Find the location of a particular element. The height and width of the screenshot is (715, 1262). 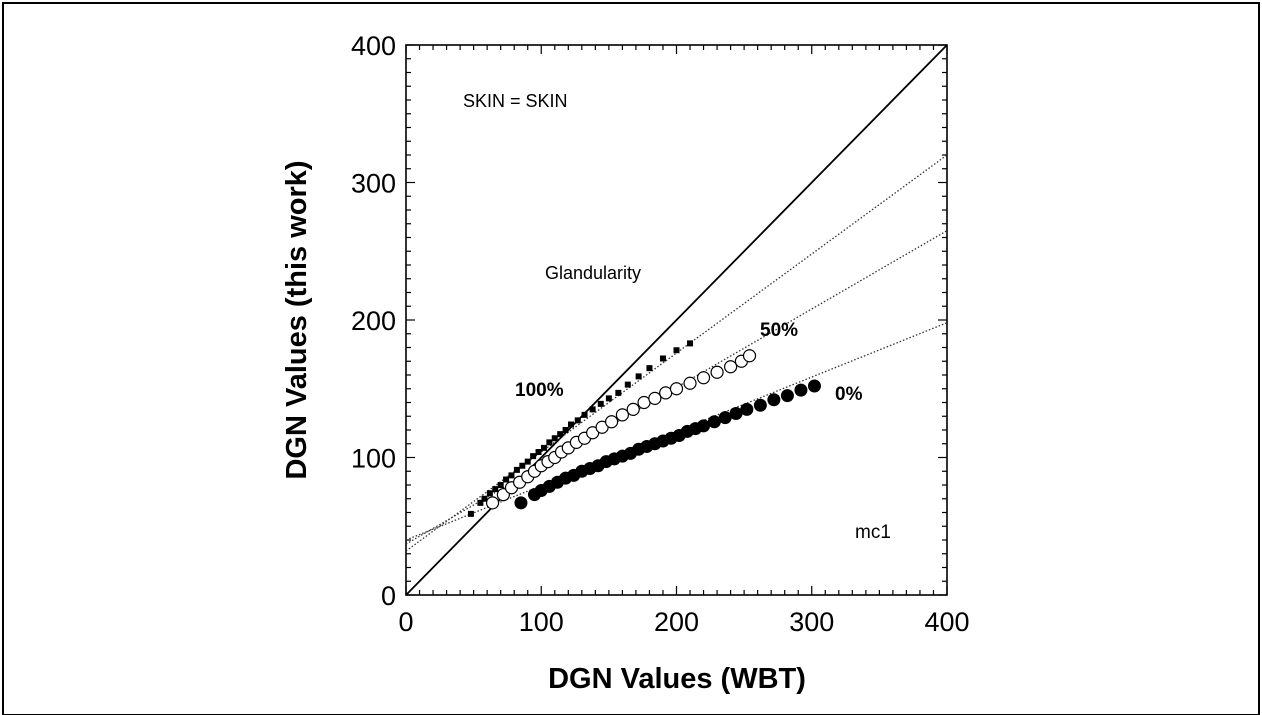

y-tick-label: 0 is located at coordinates (388, 596).